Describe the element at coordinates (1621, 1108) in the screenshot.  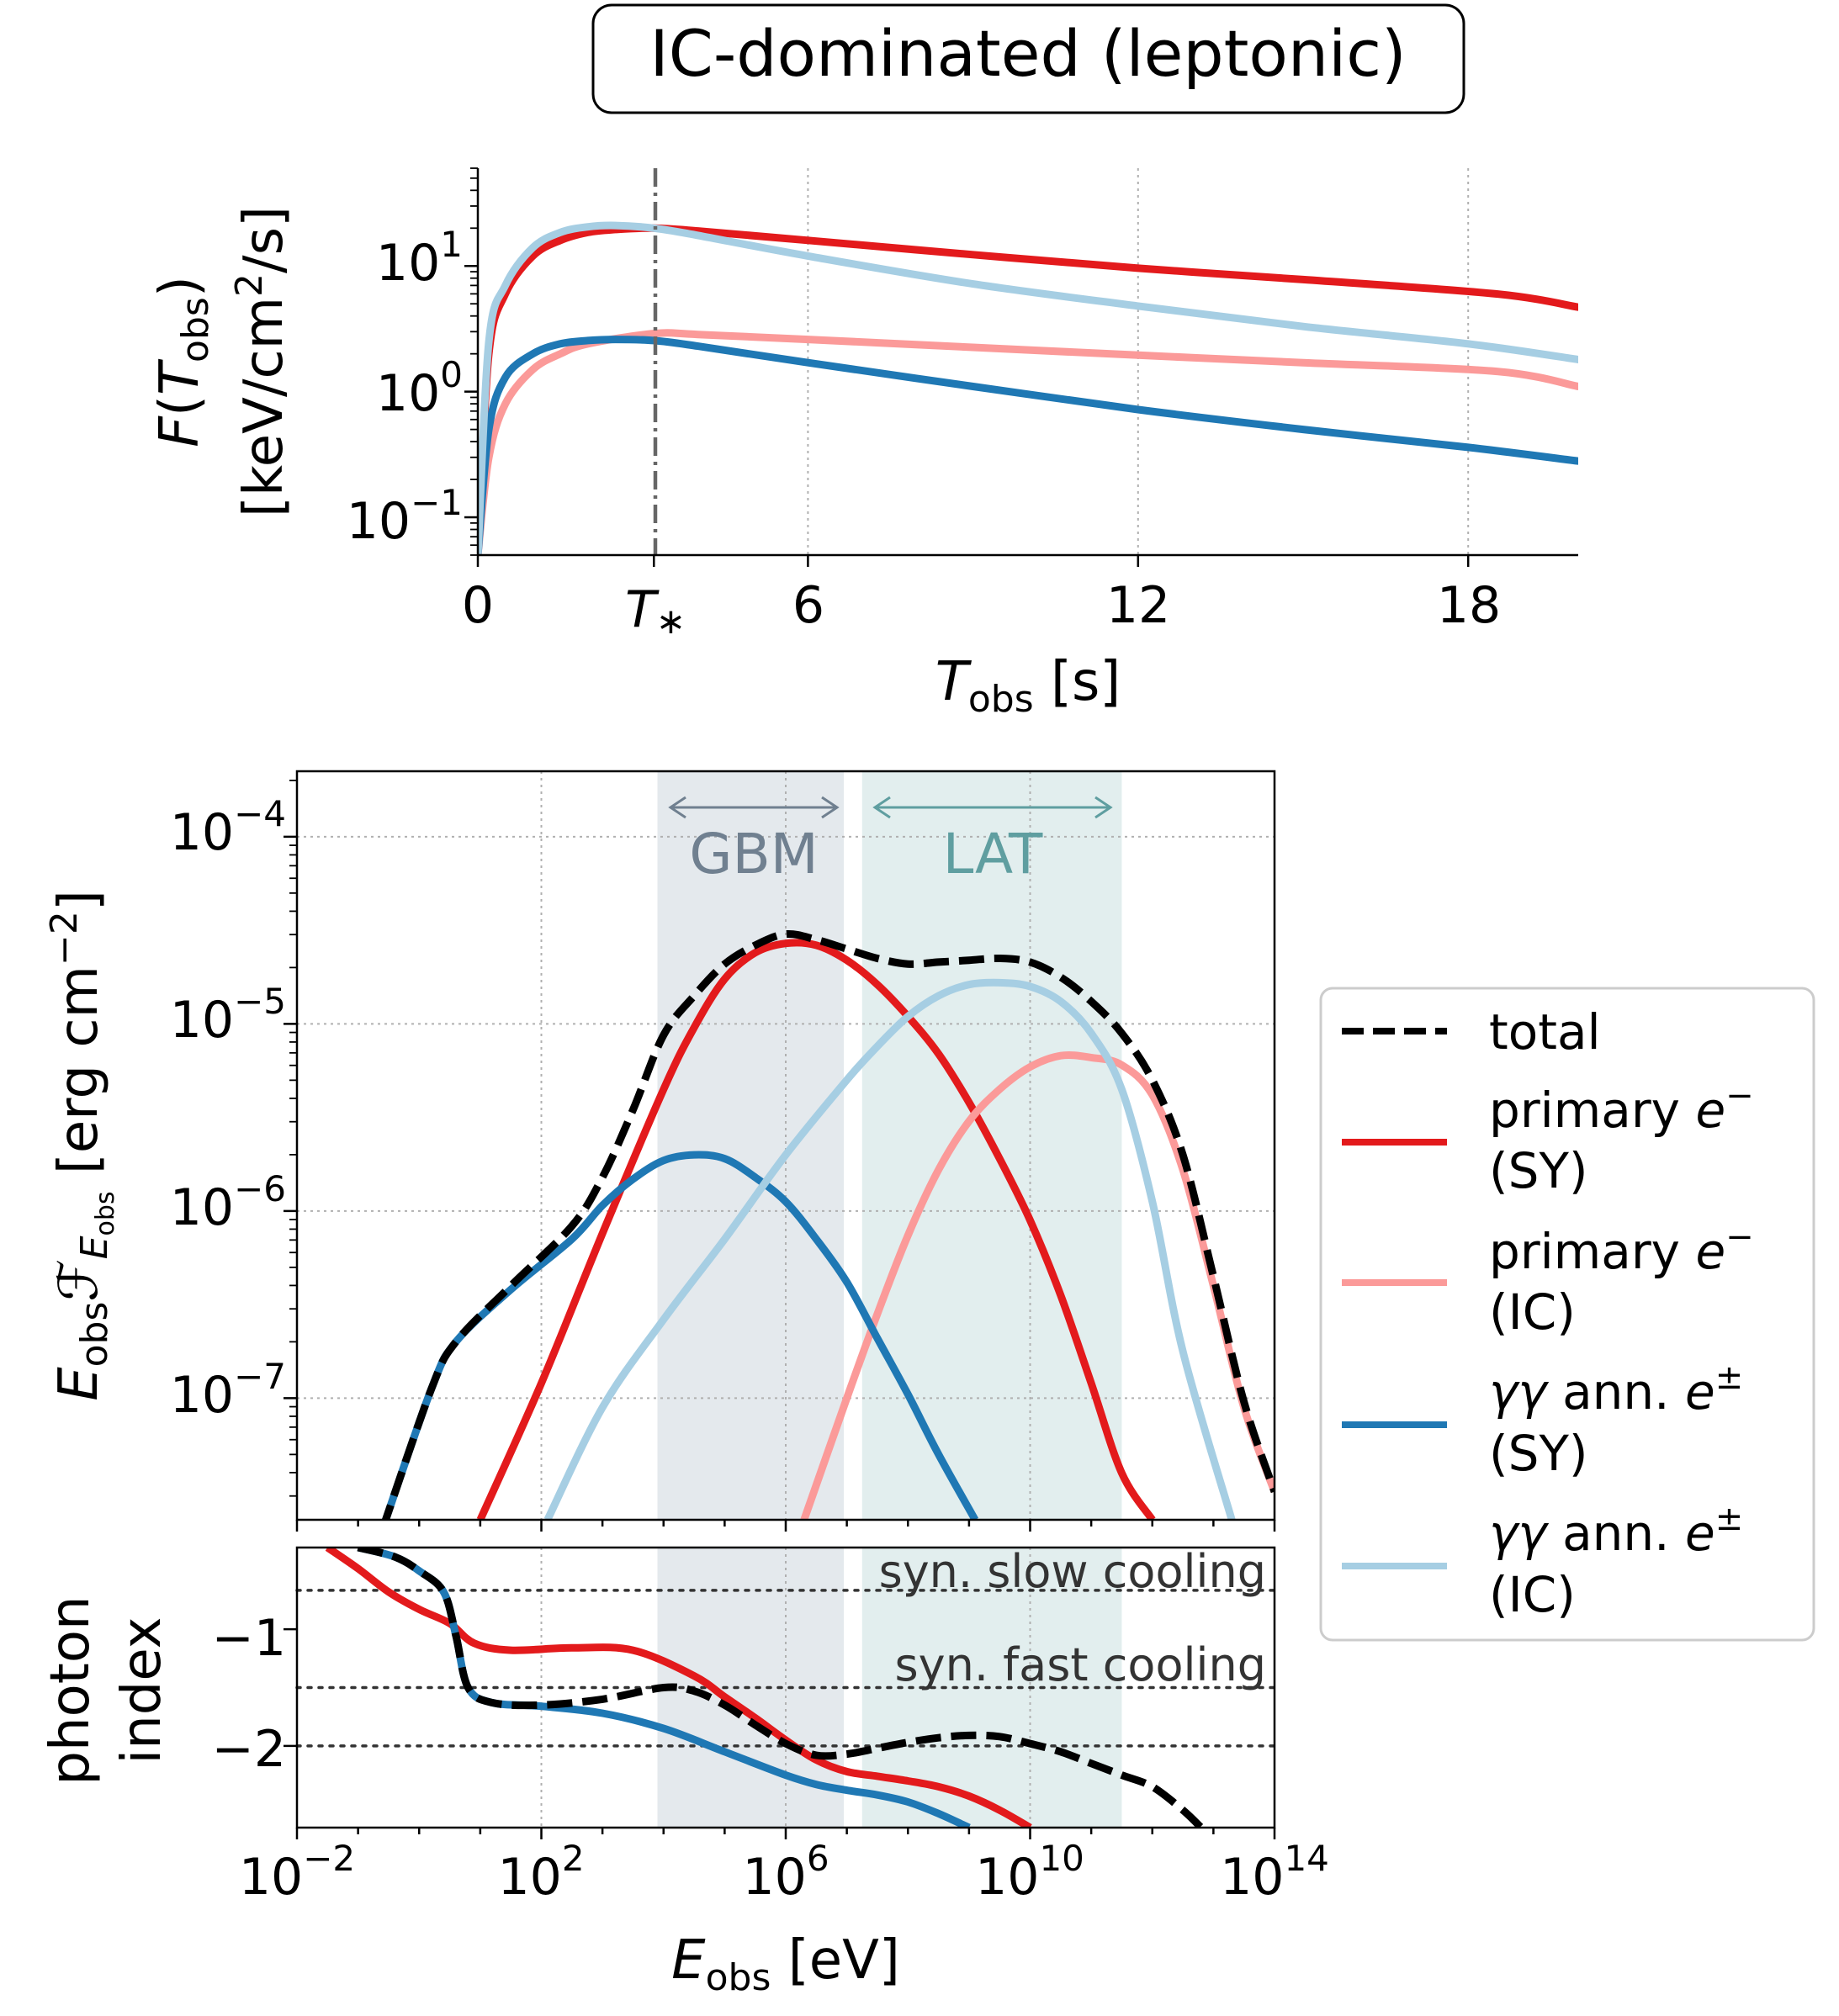
I see `legend-label-primary-sy: primary e−` at that location.